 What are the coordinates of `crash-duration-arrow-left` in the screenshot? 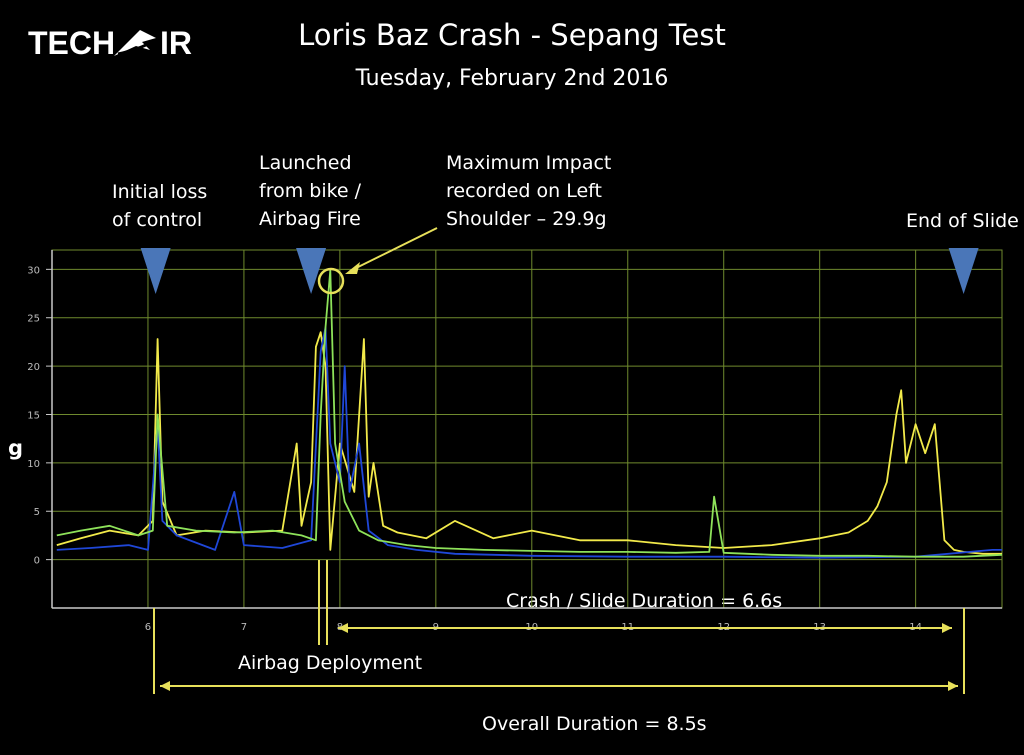 It's located at (343, 628).